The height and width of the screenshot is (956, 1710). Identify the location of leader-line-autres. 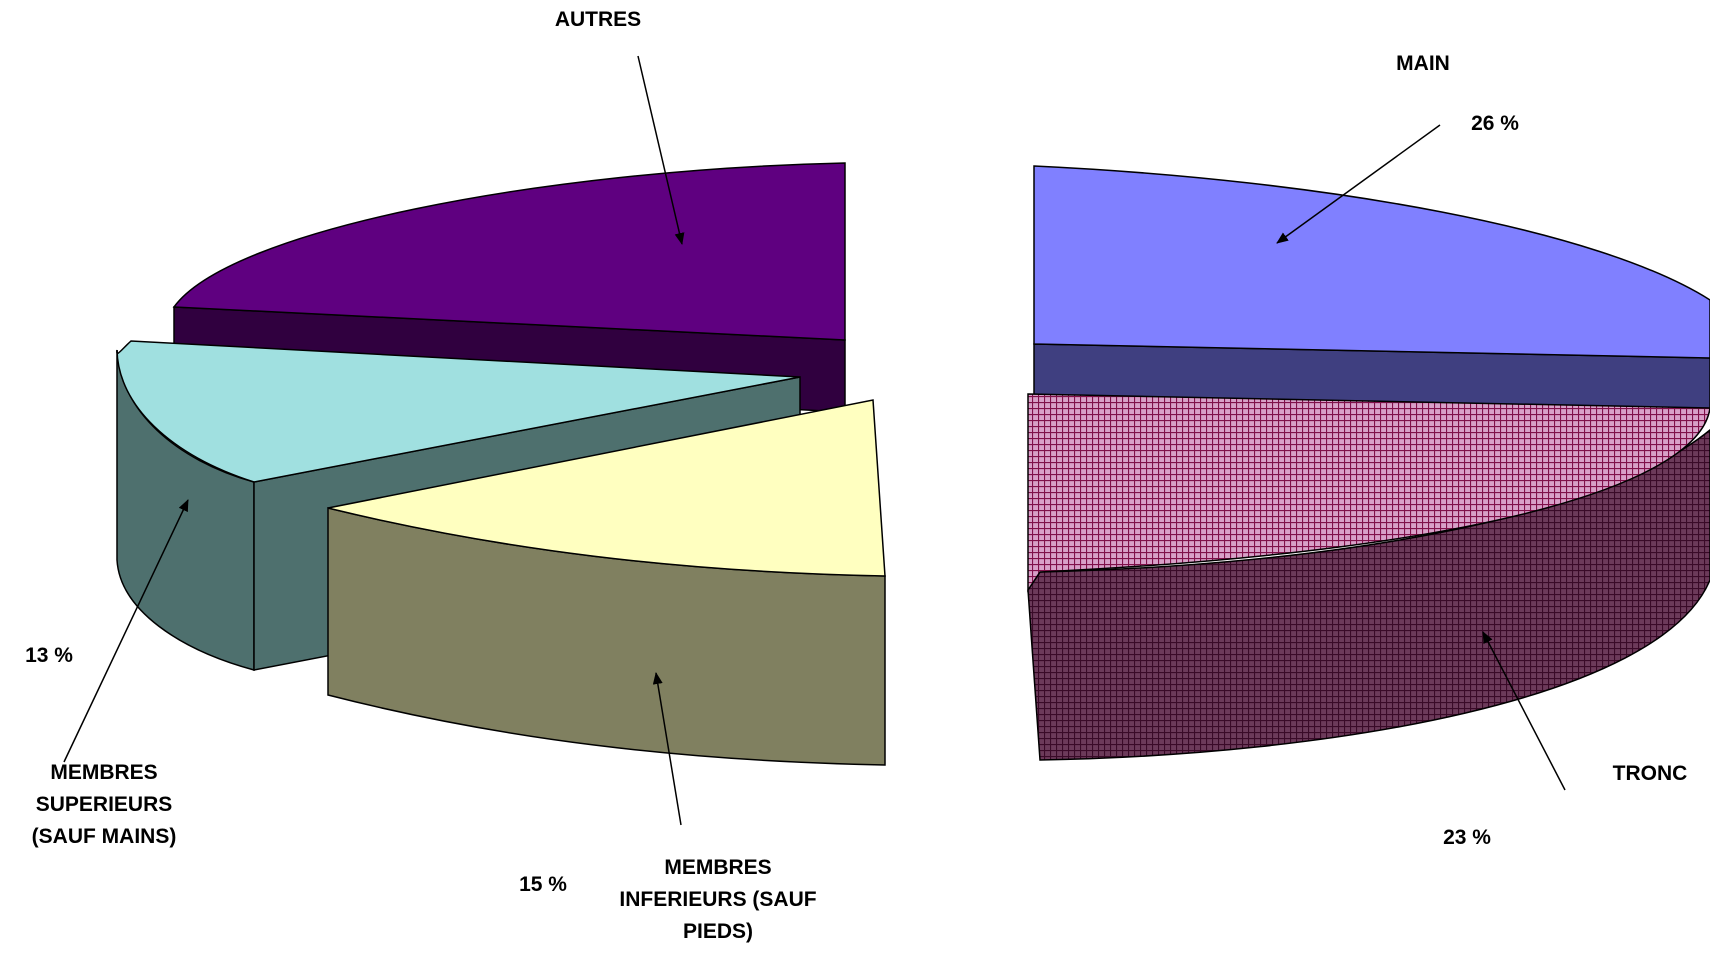
(661, 150).